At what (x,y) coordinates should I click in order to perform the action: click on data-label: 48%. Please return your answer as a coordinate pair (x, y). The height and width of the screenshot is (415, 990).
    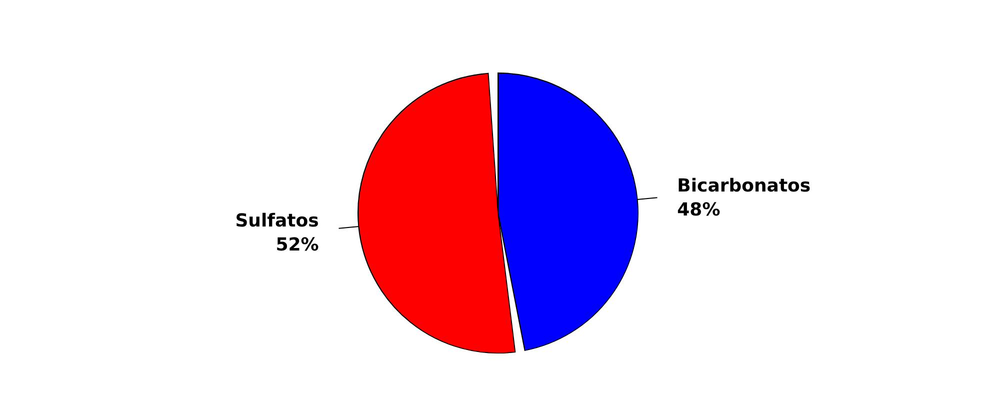
    Looking at the image, I should click on (698, 210).